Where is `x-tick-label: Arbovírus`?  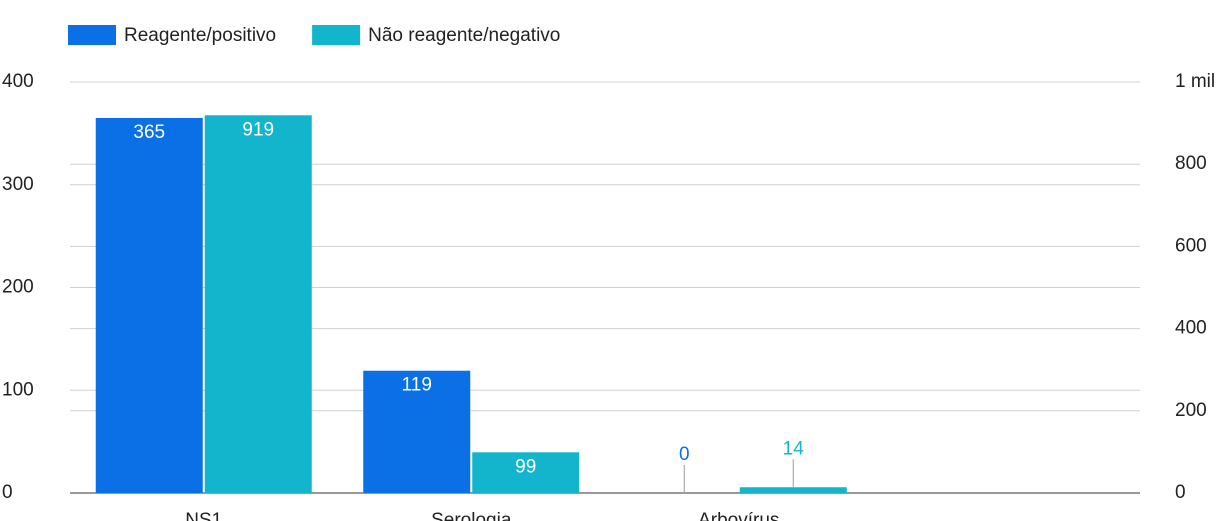
x-tick-label: Arbovírus is located at coordinates (738, 515).